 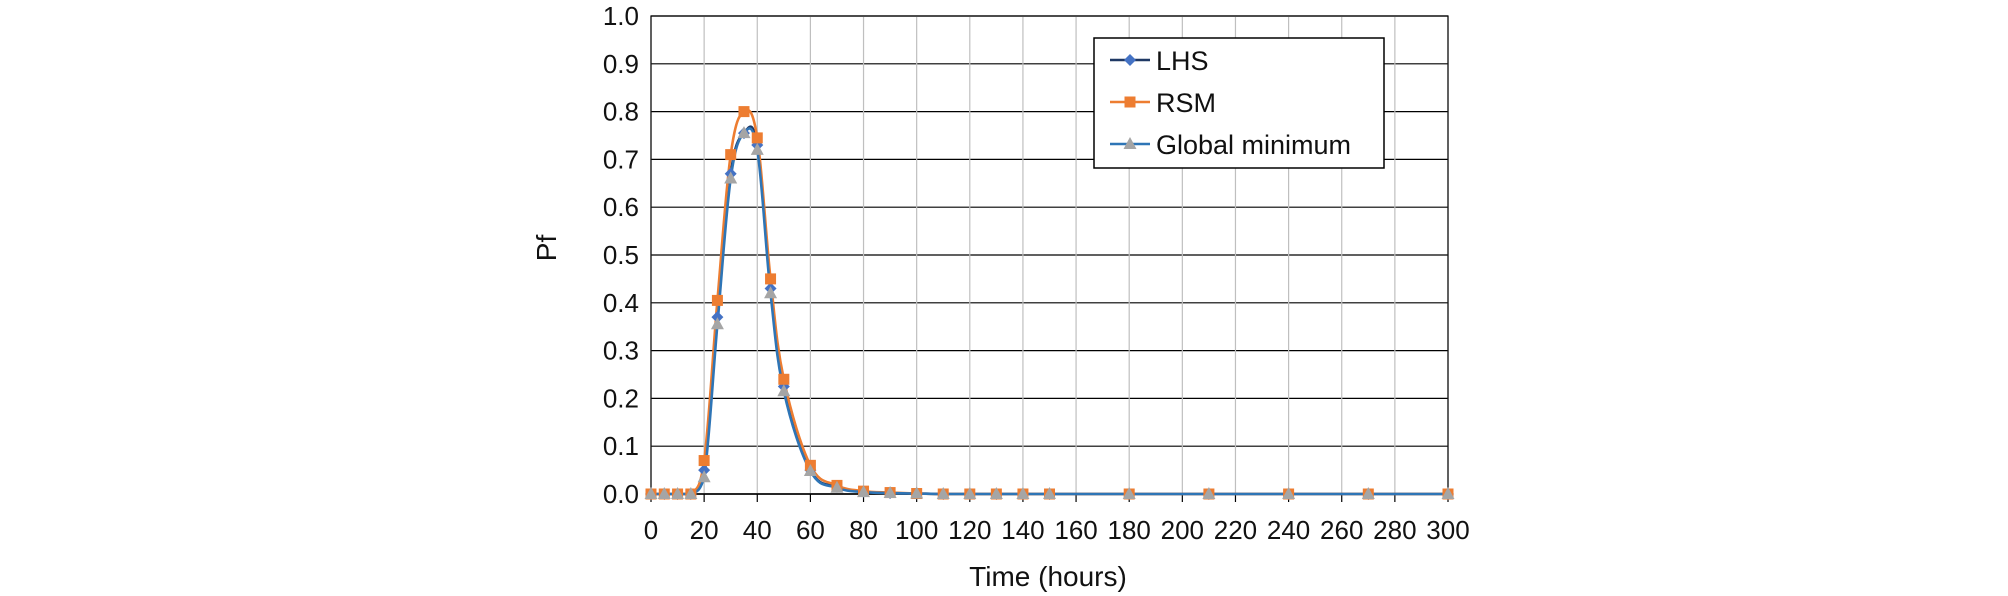 What do you see at coordinates (651, 530) in the screenshot?
I see `x-tick-label: 0` at bounding box center [651, 530].